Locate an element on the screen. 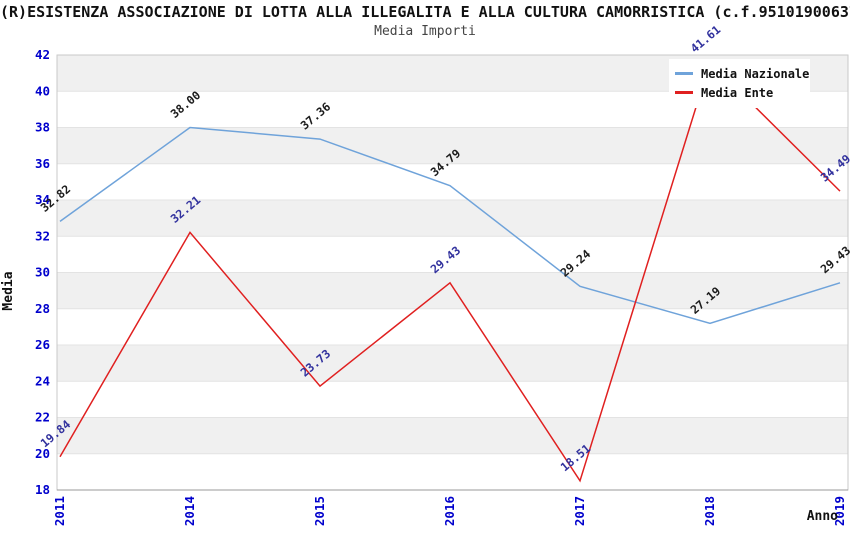 This screenshot has width=850, height=550. x-tick-label: 2019 is located at coordinates (839, 511).